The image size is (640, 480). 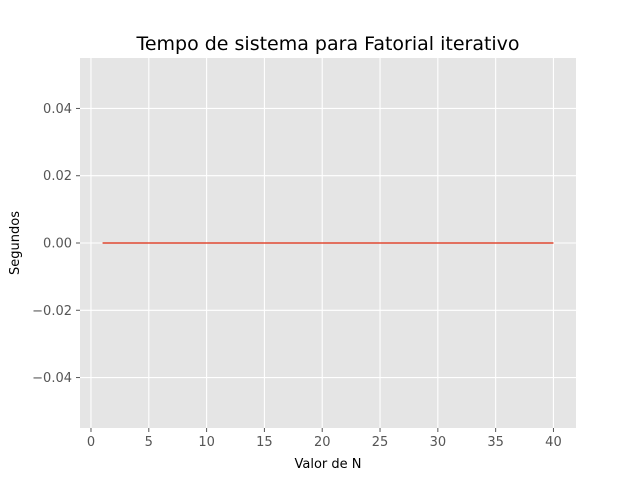 I want to click on x-tick-label: 5, so click(x=149, y=442).